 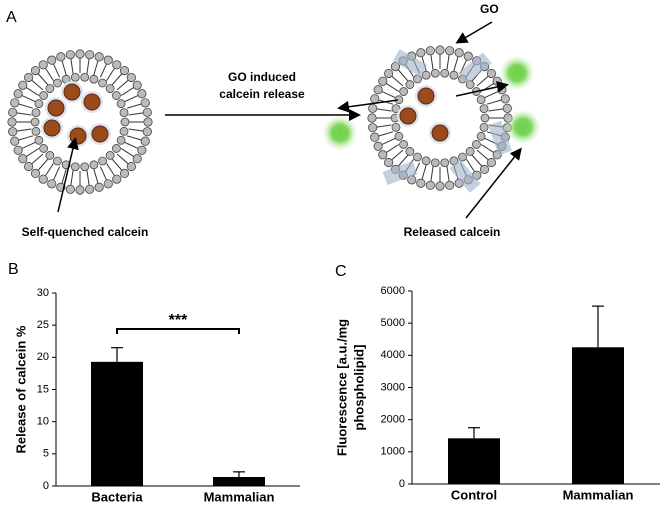 I want to click on pointer-arrow, so click(x=68, y=175).